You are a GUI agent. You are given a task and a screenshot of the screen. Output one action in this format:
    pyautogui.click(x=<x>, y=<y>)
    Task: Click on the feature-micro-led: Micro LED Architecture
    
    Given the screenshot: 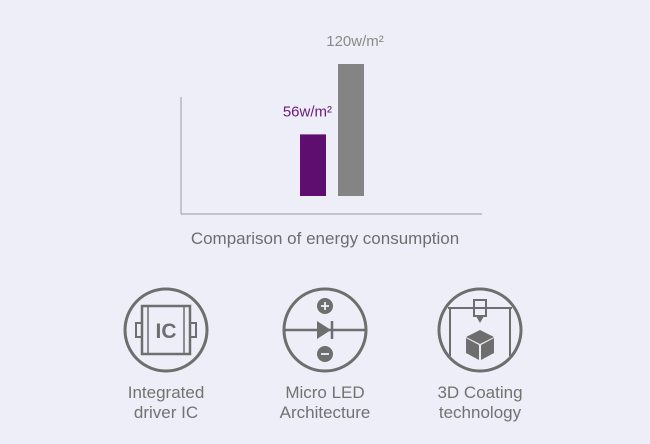 What is the action you would take?
    pyautogui.click(x=325, y=354)
    